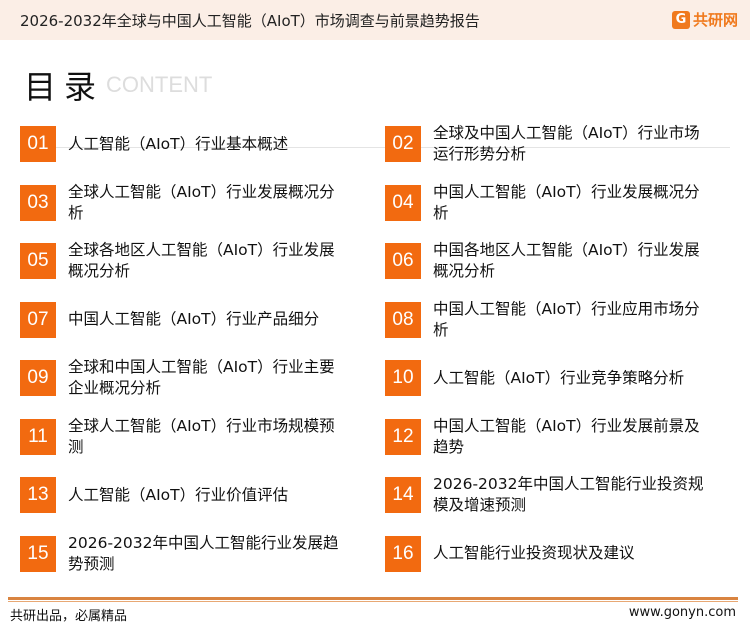 Image resolution: width=750 pixels, height=624 pixels. Describe the element at coordinates (403, 319) in the screenshot. I see `toc-item-number: 08` at that location.